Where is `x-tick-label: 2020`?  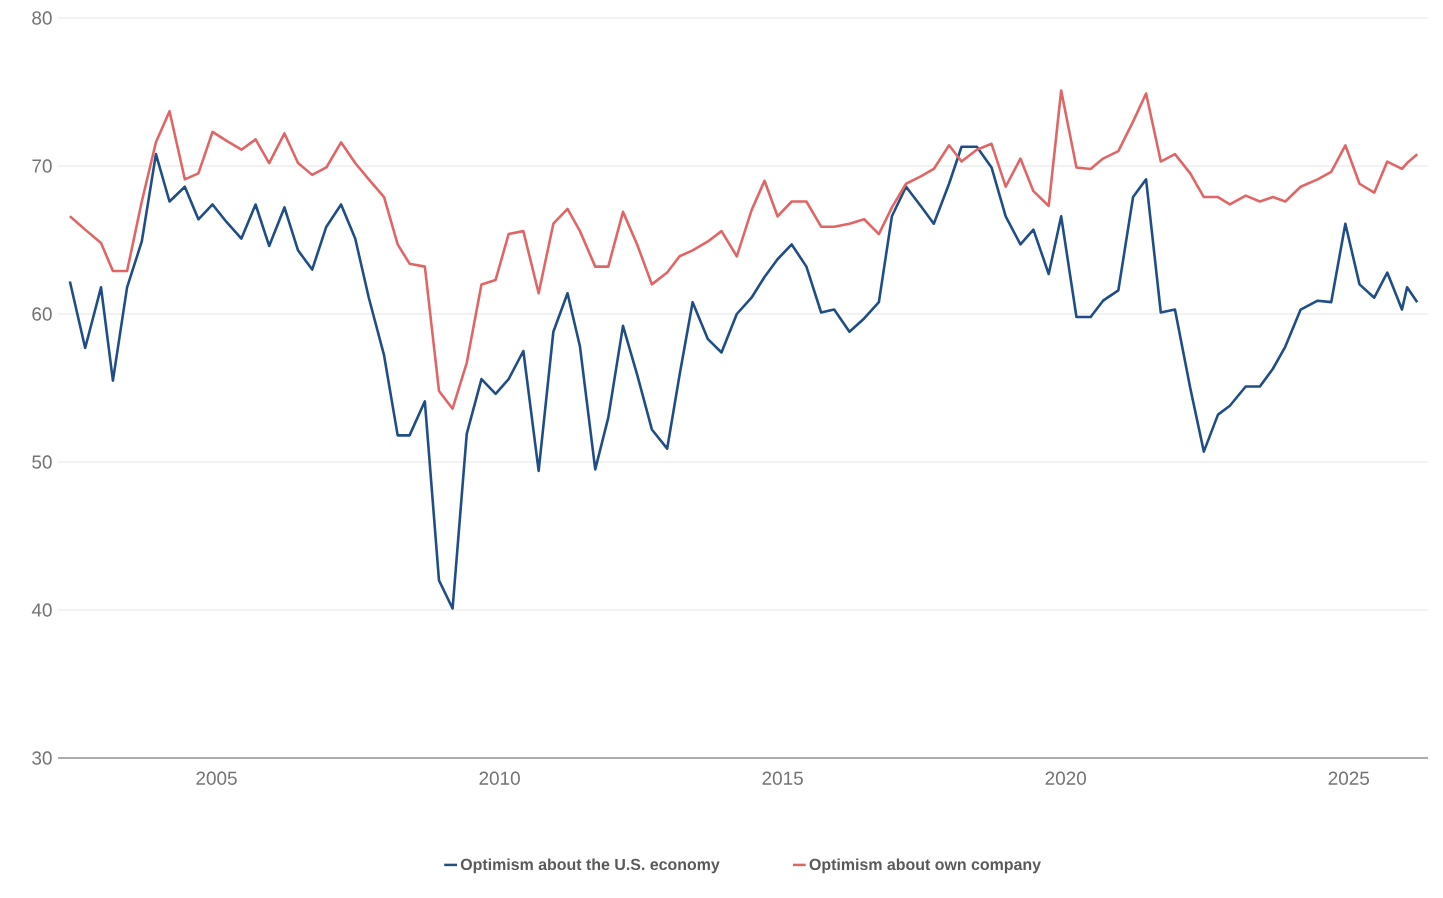 x-tick-label: 2020 is located at coordinates (1065, 778).